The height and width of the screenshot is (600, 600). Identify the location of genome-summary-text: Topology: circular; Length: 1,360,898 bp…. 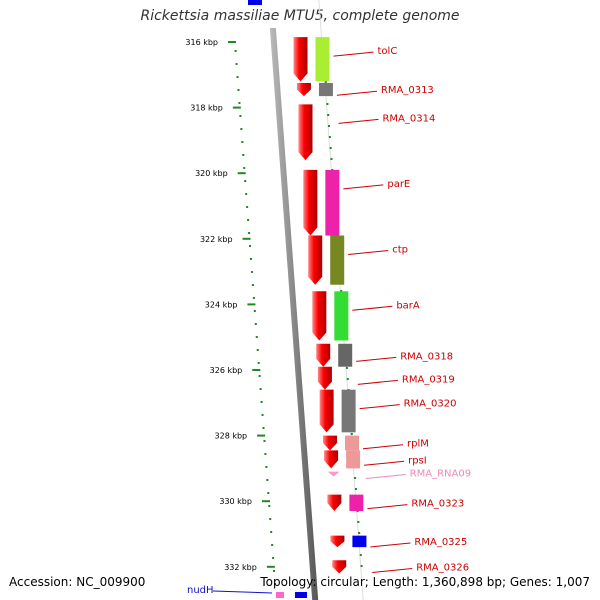
(425, 582).